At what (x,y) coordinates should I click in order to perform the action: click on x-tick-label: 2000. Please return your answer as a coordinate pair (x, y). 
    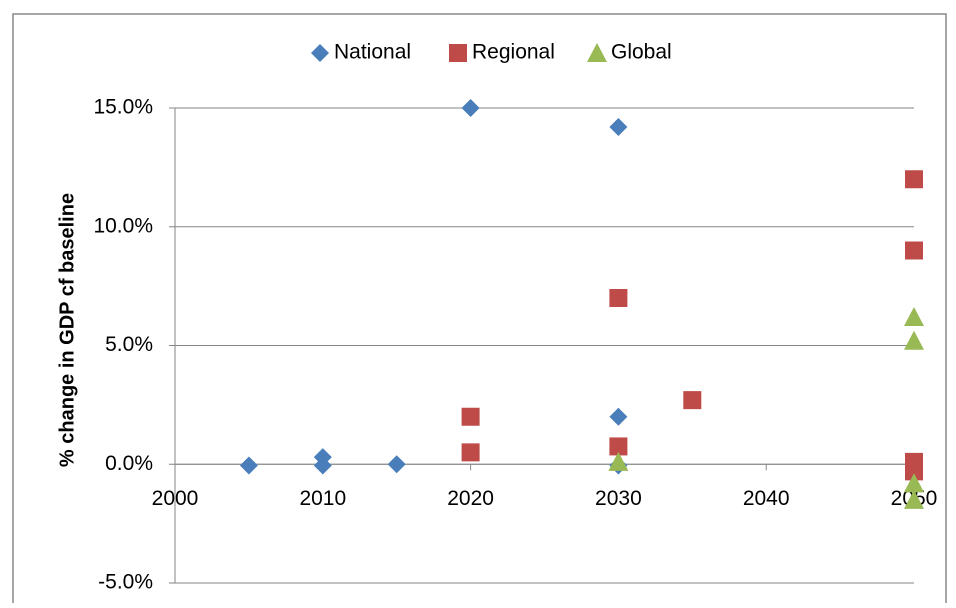
    Looking at the image, I should click on (175, 498).